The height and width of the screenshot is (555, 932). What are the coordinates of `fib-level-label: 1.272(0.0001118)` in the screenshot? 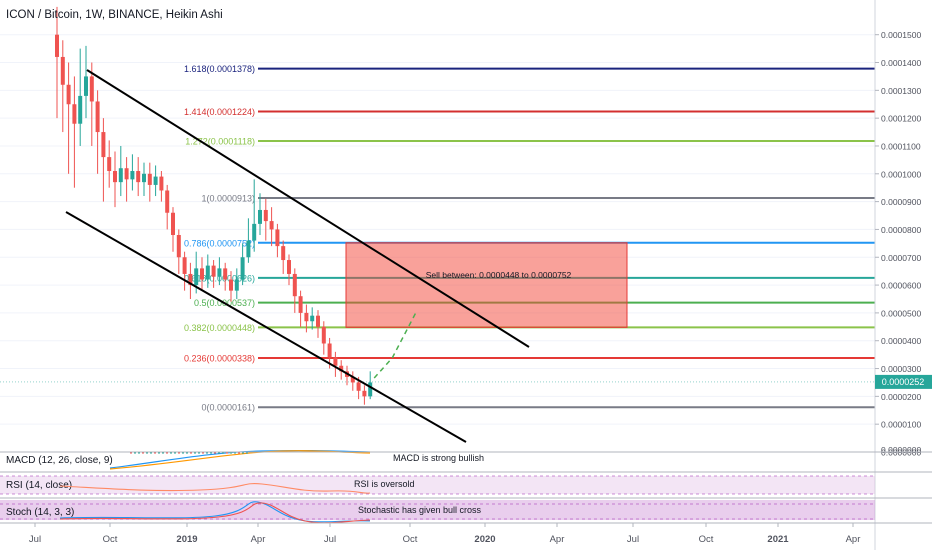 It's located at (220, 141).